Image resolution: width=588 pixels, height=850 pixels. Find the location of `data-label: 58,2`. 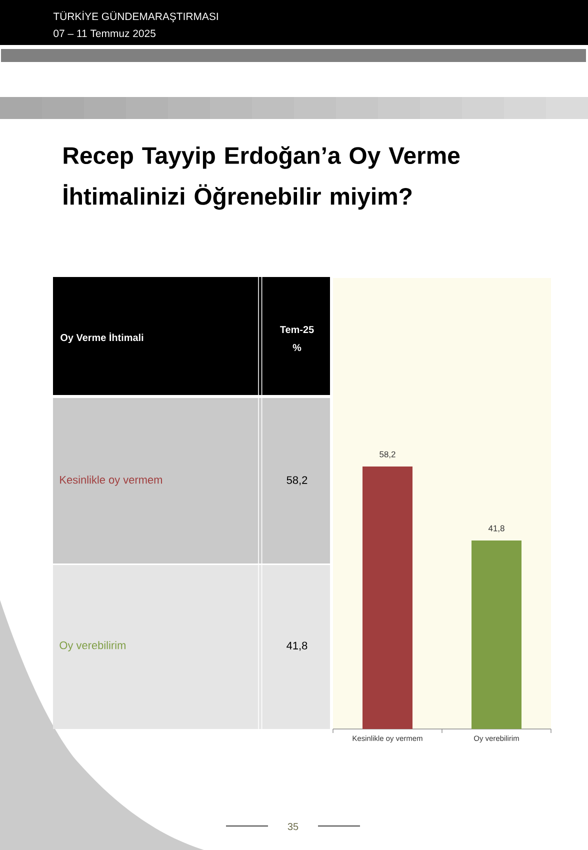

data-label: 58,2 is located at coordinates (388, 454).